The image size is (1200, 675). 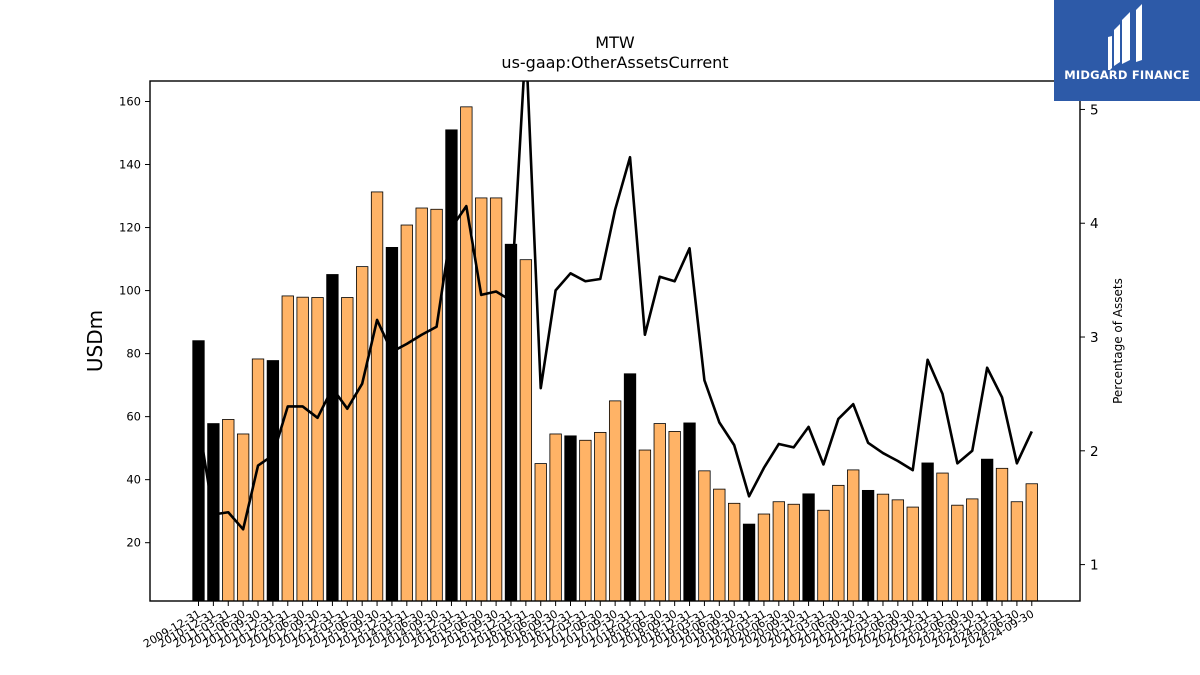 What do you see at coordinates (1094, 224) in the screenshot?
I see `y2-tick-label: 4` at bounding box center [1094, 224].